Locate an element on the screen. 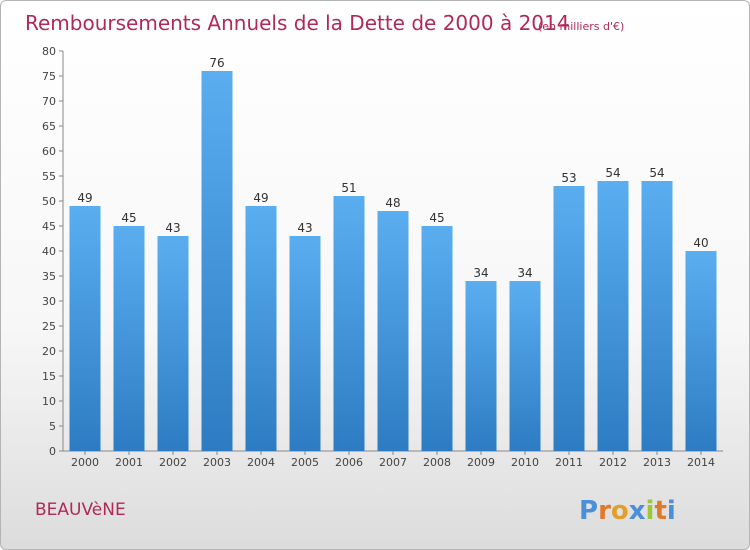 This screenshot has width=750, height=550. bar-2001 is located at coordinates (129, 338).